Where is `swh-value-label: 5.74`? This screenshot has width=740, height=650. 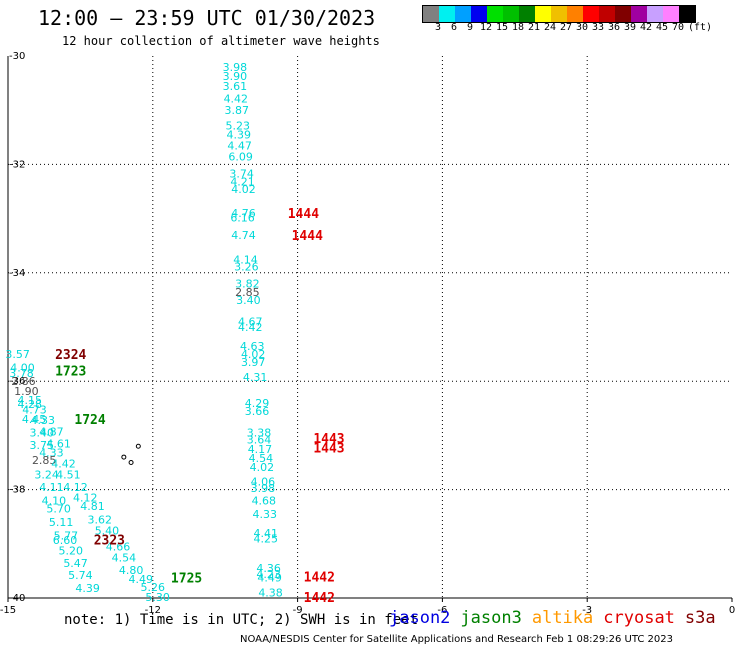 swh-value-label: 5.74 is located at coordinates (80, 575).